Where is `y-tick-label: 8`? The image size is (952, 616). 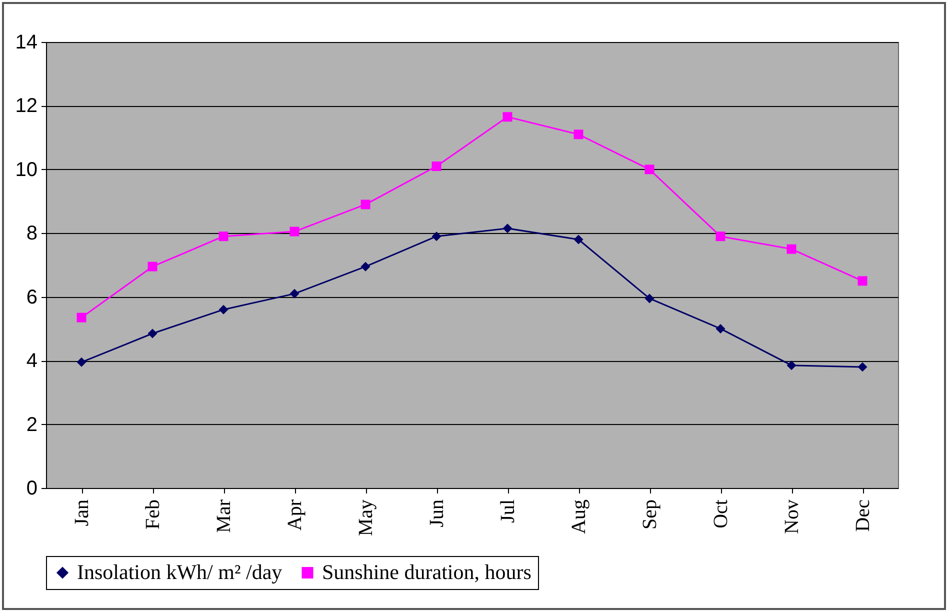 y-tick-label: 8 is located at coordinates (32, 233).